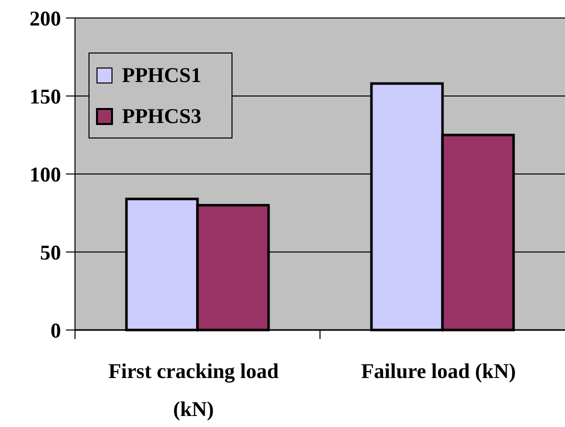 The width and height of the screenshot is (565, 427). What do you see at coordinates (193, 390) in the screenshot?
I see `x-tick-label: First cracking load (kN)` at bounding box center [193, 390].